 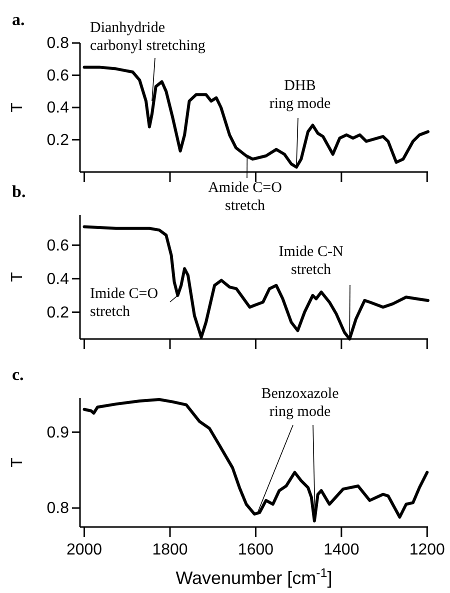 I want to click on line-series, so click(x=256, y=282).